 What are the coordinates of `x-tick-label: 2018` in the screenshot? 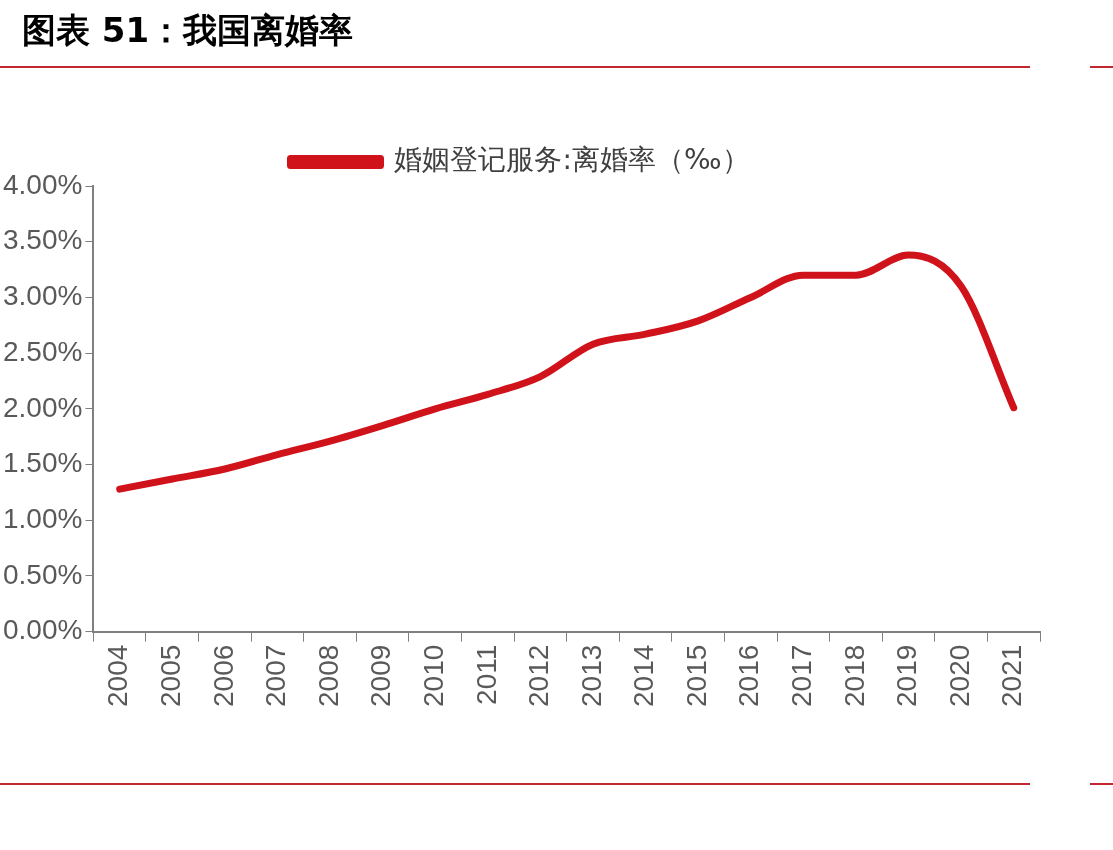 It's located at (854, 676).